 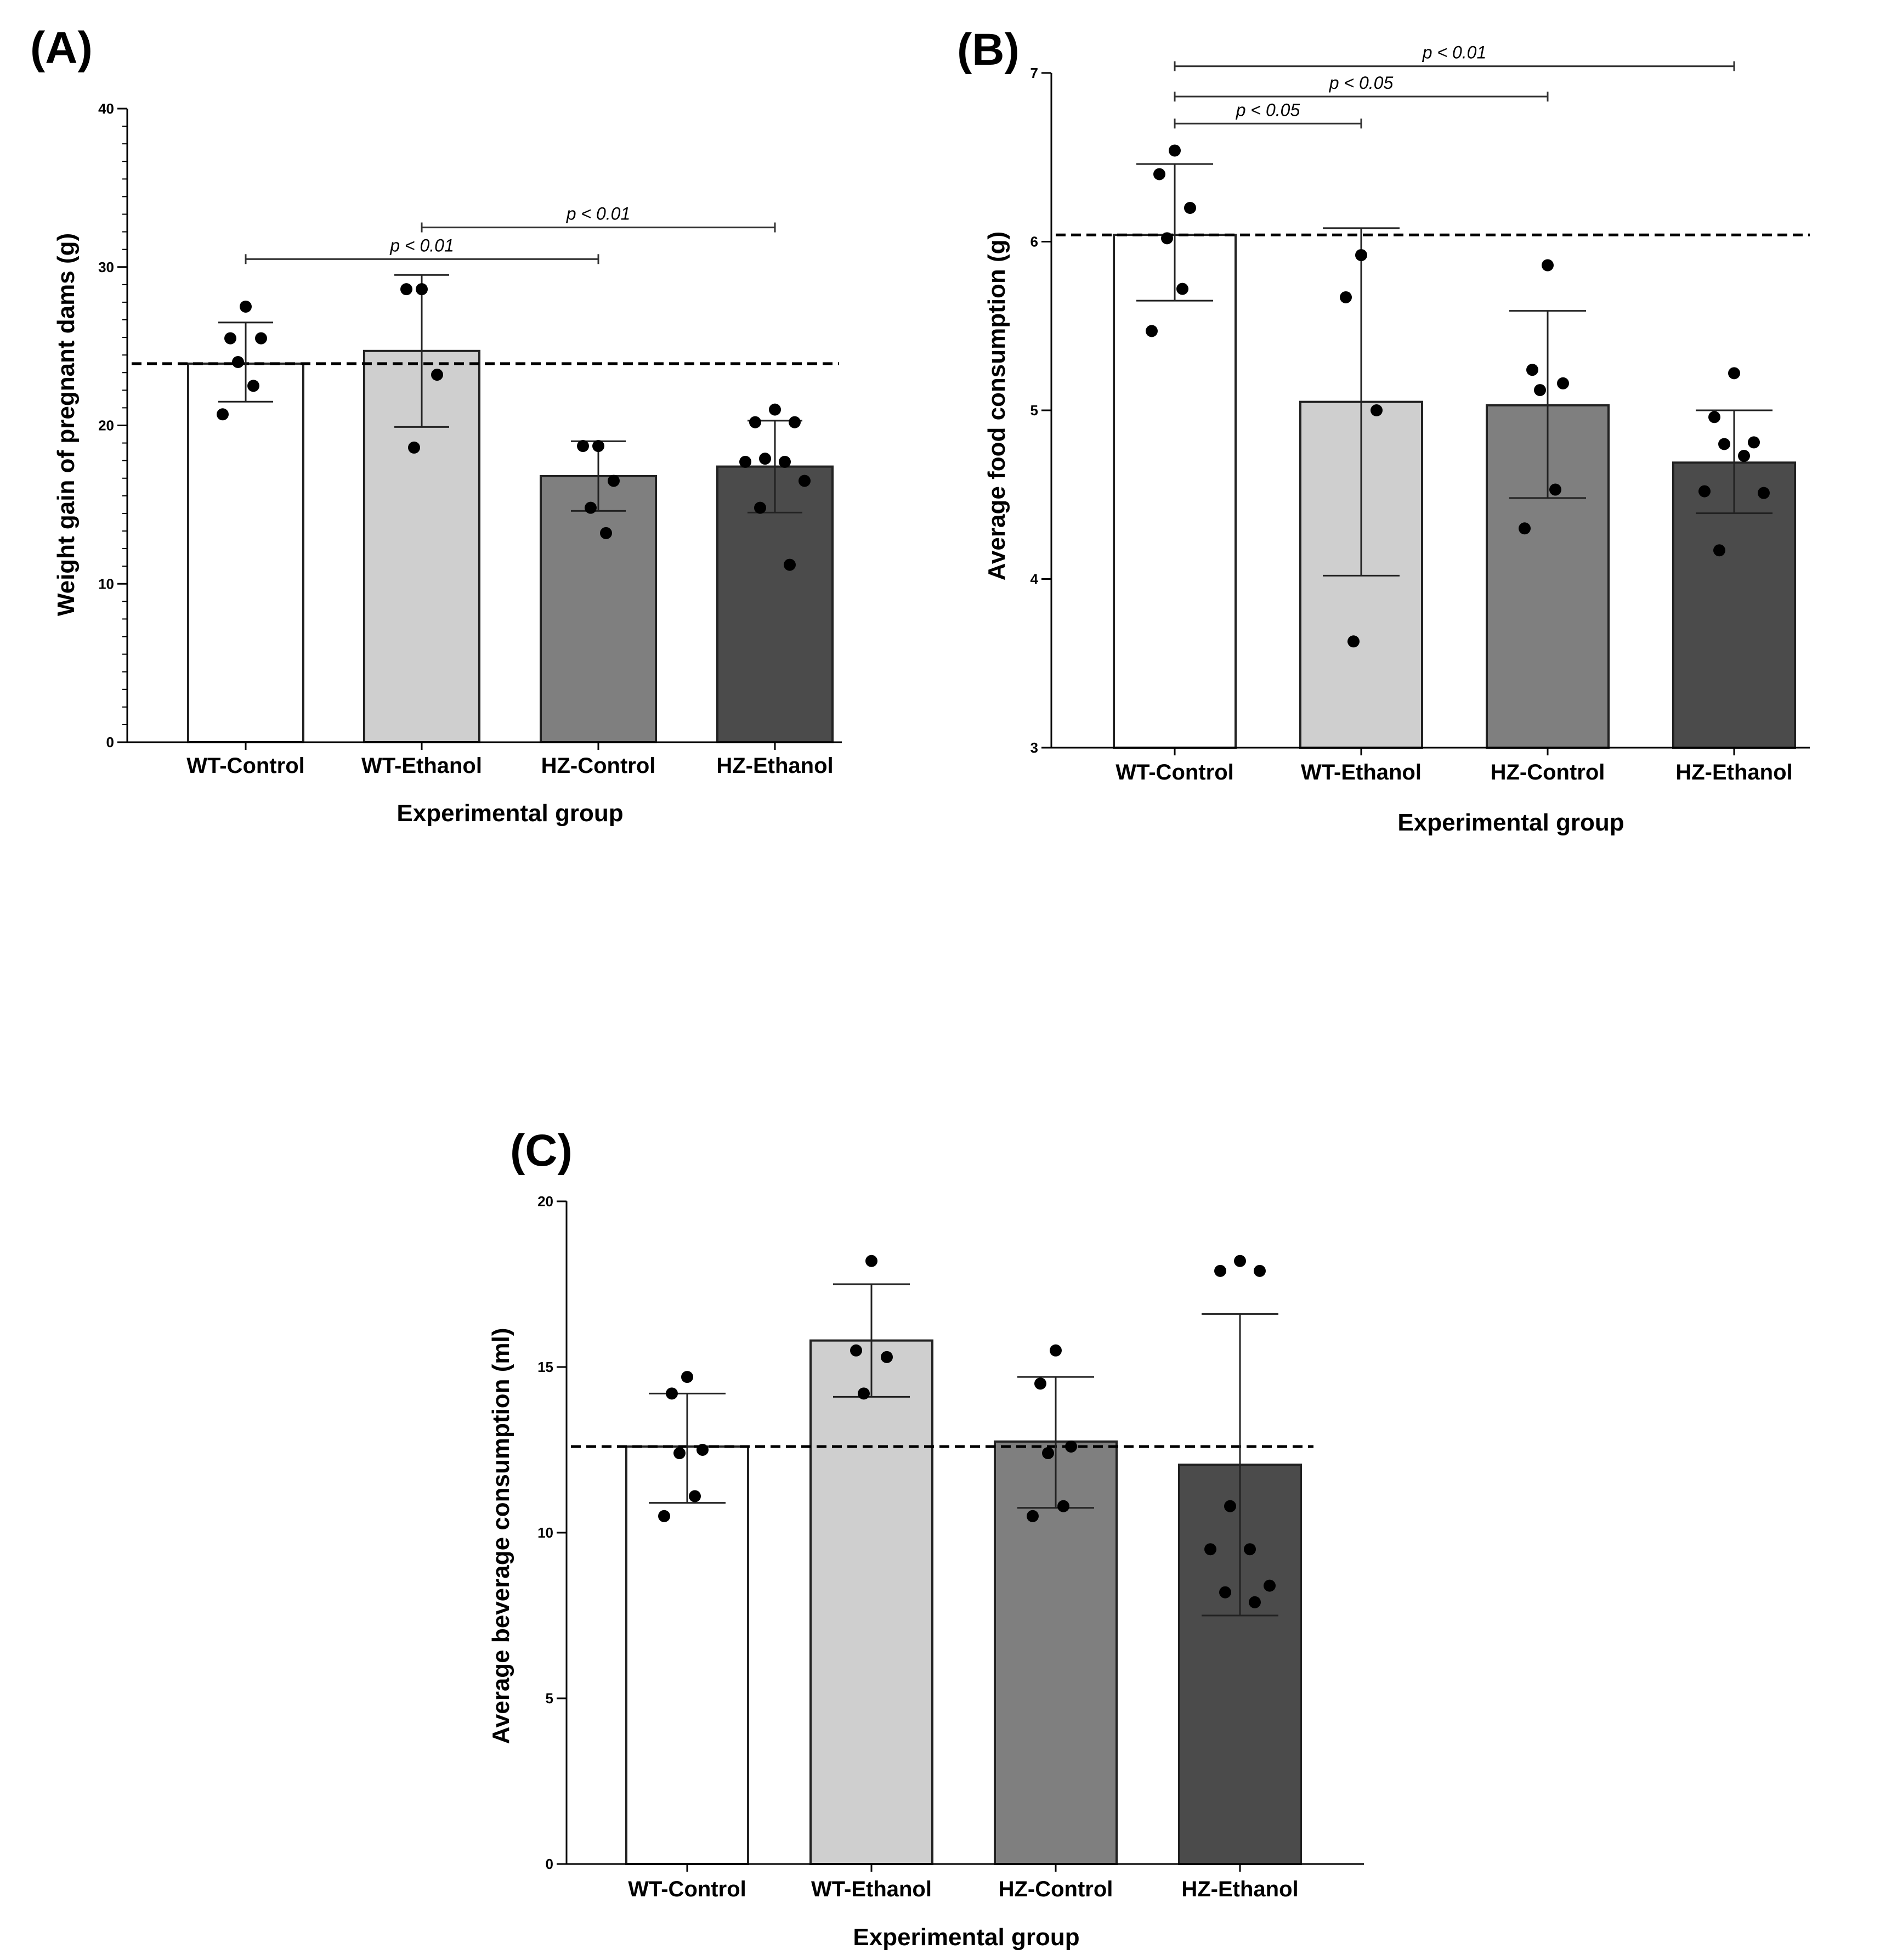 I want to click on panel-b-y-axis-title: Average food consumption (g), so click(x=997, y=405).